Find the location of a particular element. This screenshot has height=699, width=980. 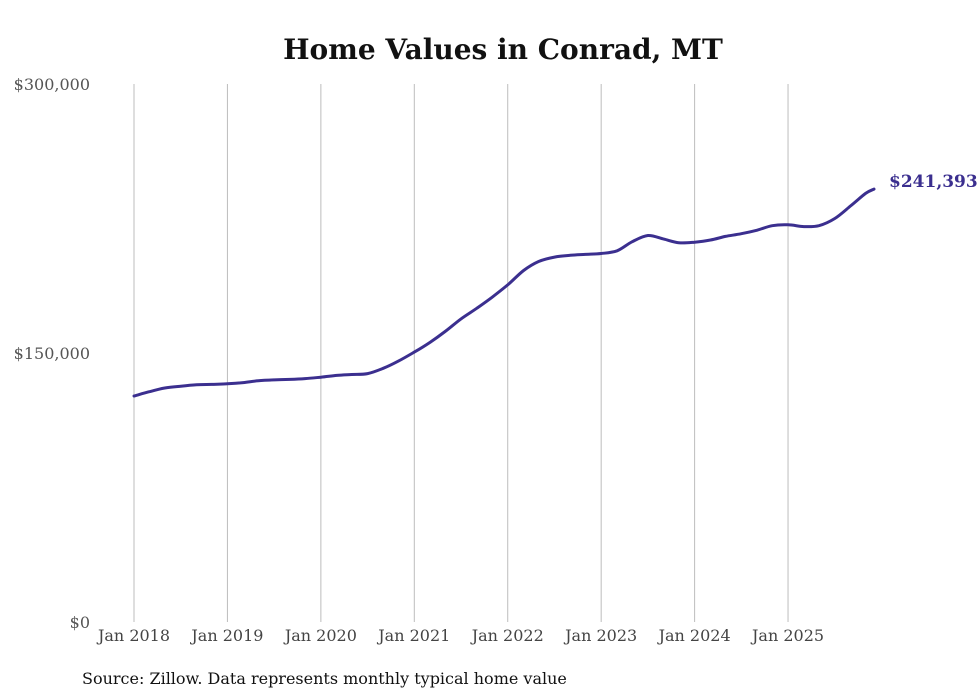

x-tick-label-3: Jan 2021 is located at coordinates (413, 635).